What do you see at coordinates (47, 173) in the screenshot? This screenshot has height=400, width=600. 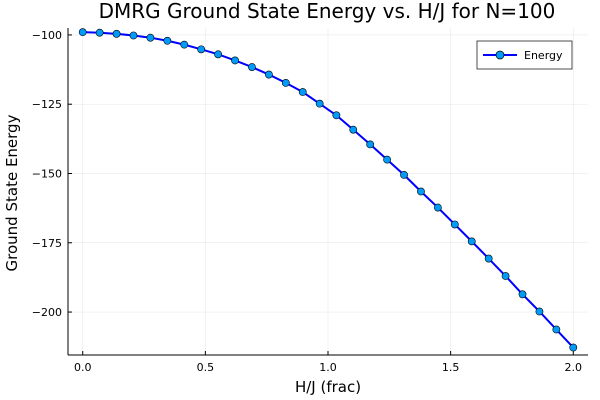 I see `y-tick-label: −150` at bounding box center [47, 173].